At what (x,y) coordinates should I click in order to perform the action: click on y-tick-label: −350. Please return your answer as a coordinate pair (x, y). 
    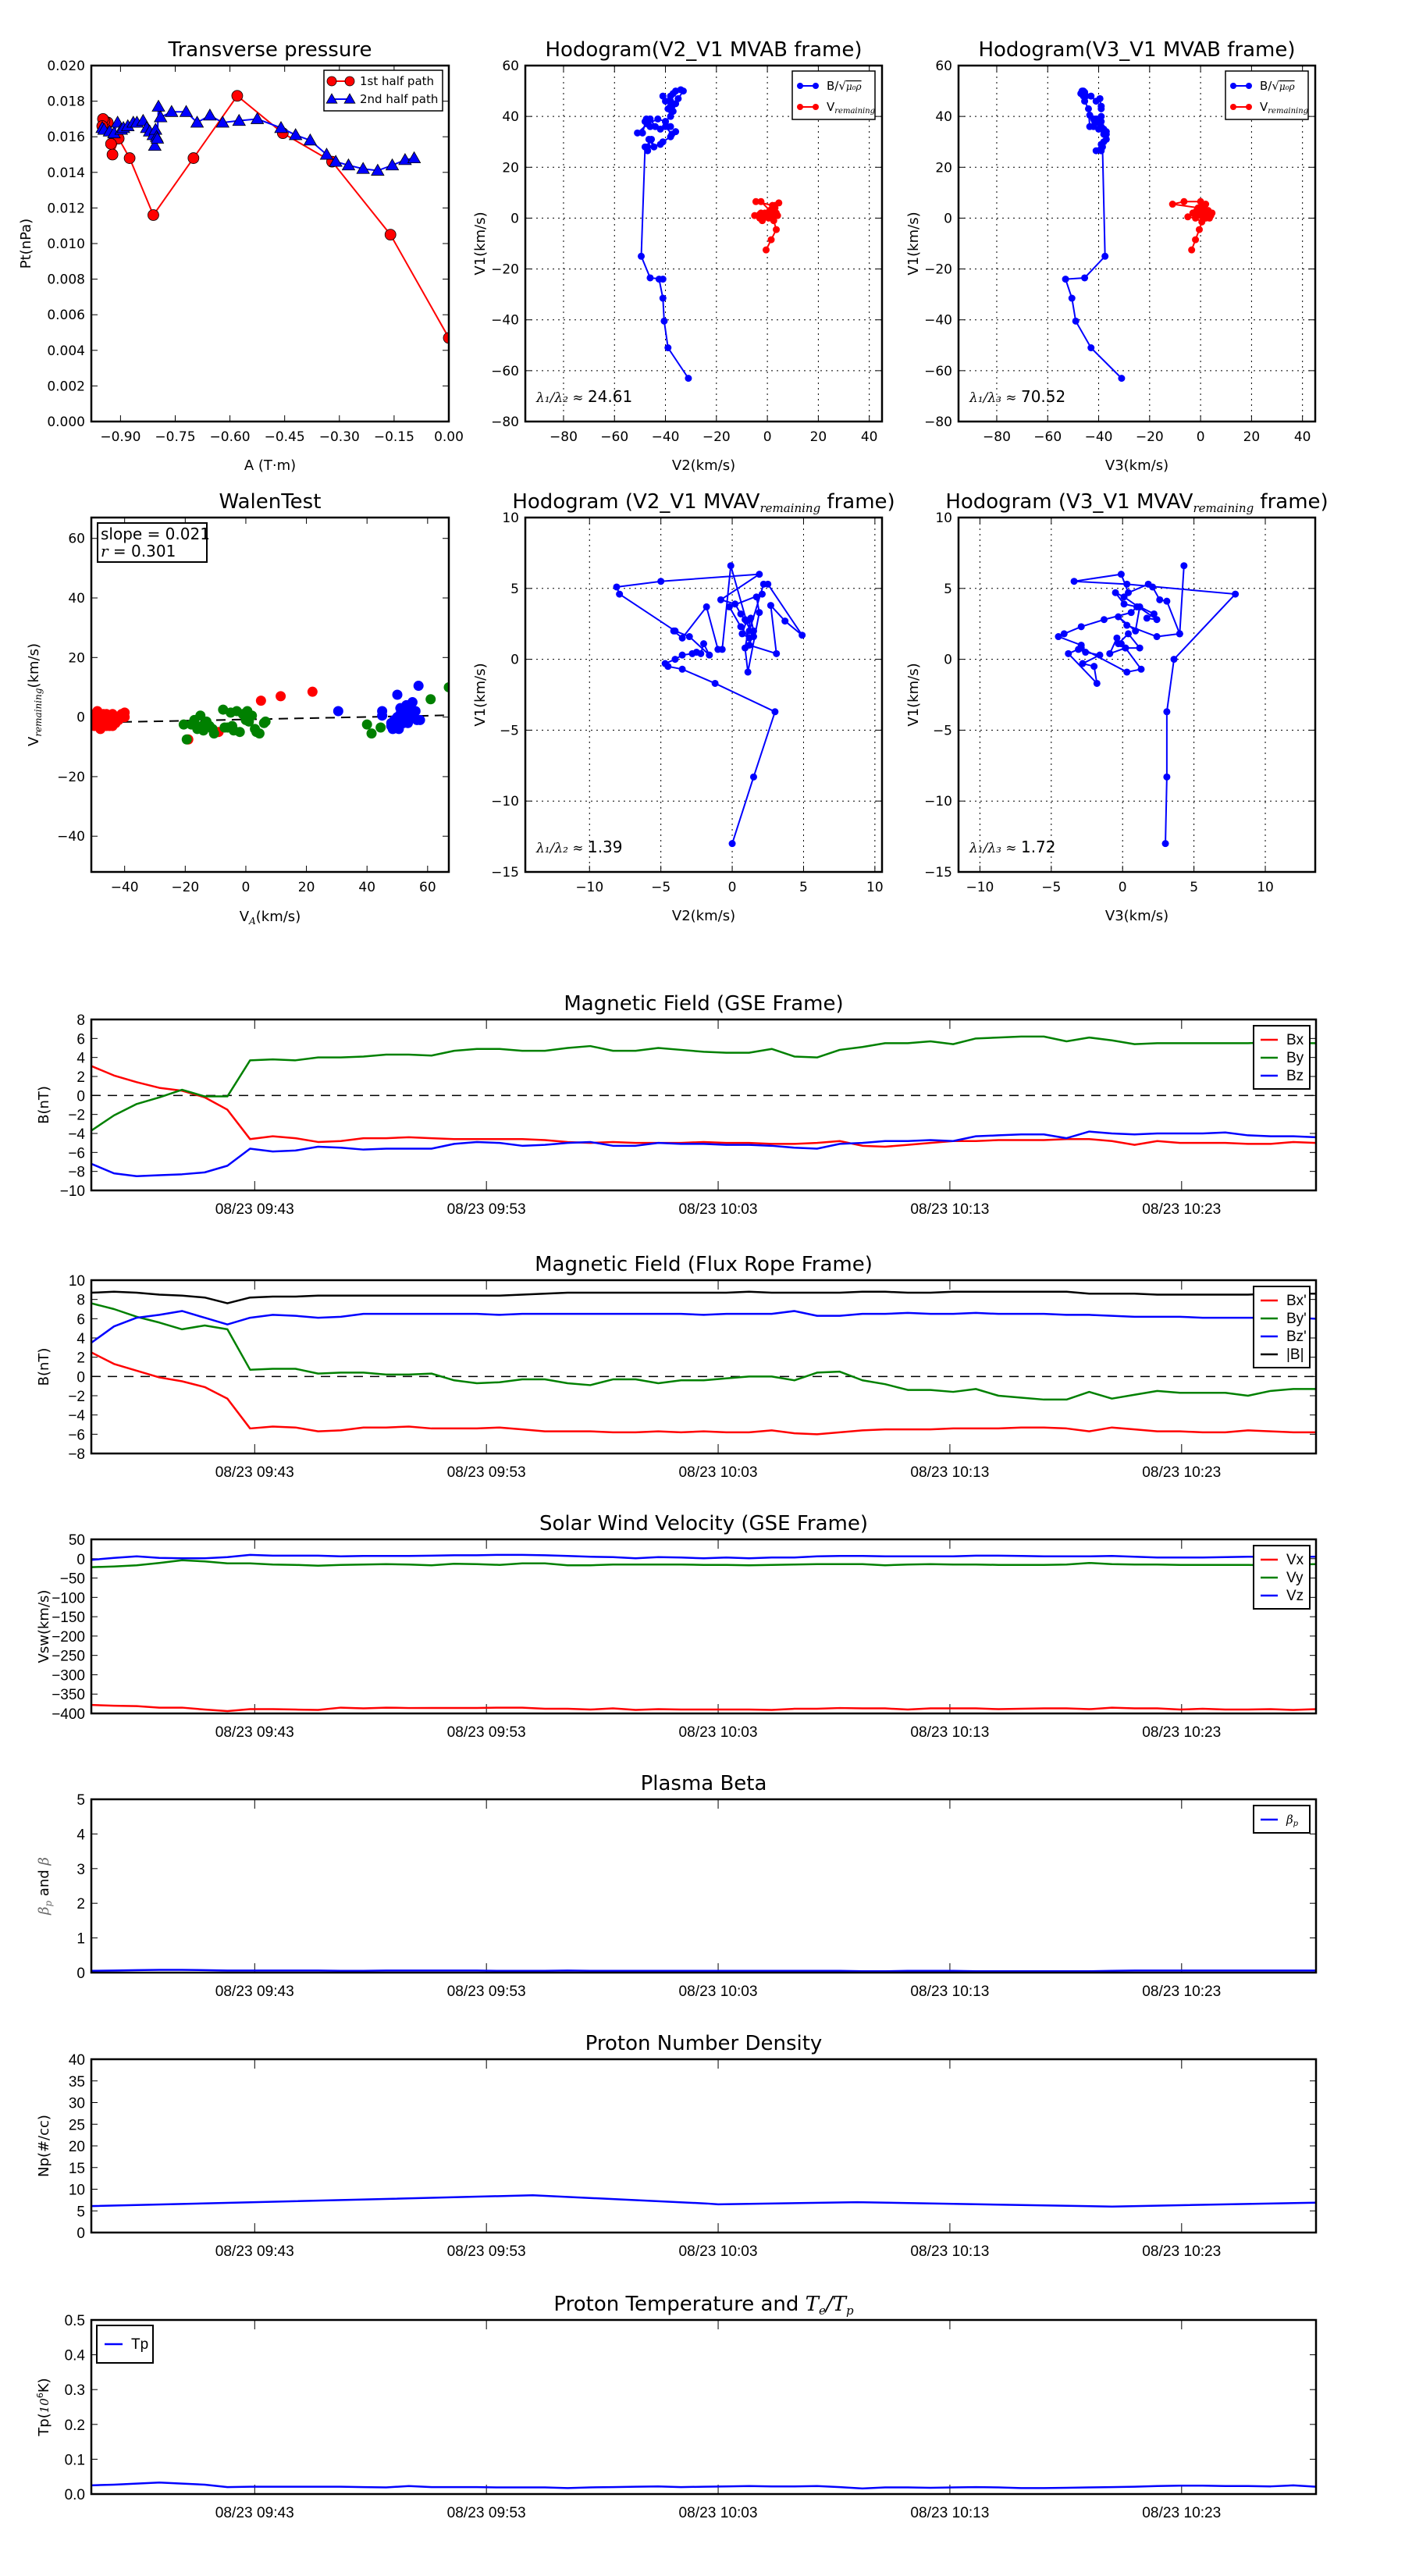
    Looking at the image, I should click on (68, 1695).